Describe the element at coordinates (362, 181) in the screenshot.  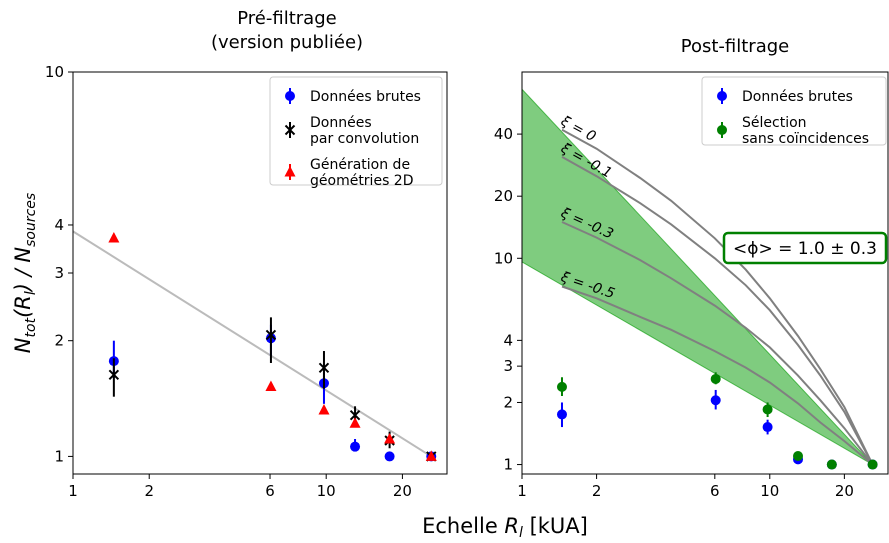
I see `left-legend-label-2: géométries 2D` at that location.